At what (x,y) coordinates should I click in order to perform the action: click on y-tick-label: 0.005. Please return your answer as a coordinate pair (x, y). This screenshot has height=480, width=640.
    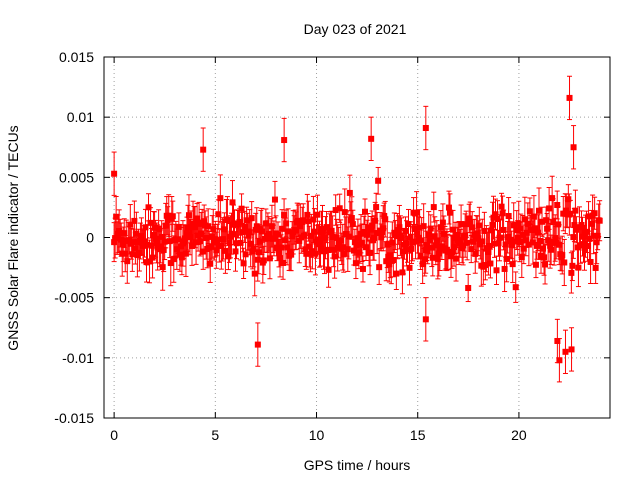
    Looking at the image, I should click on (76, 177).